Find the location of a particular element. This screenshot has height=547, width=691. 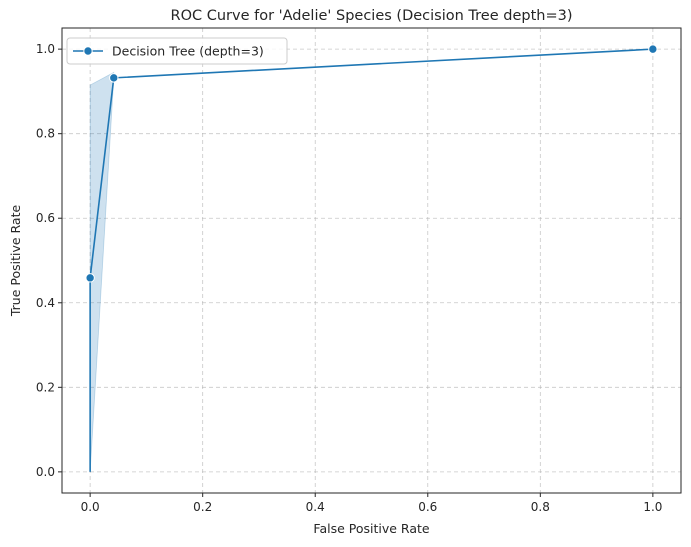

legend-marker-swatch is located at coordinates (88, 51).